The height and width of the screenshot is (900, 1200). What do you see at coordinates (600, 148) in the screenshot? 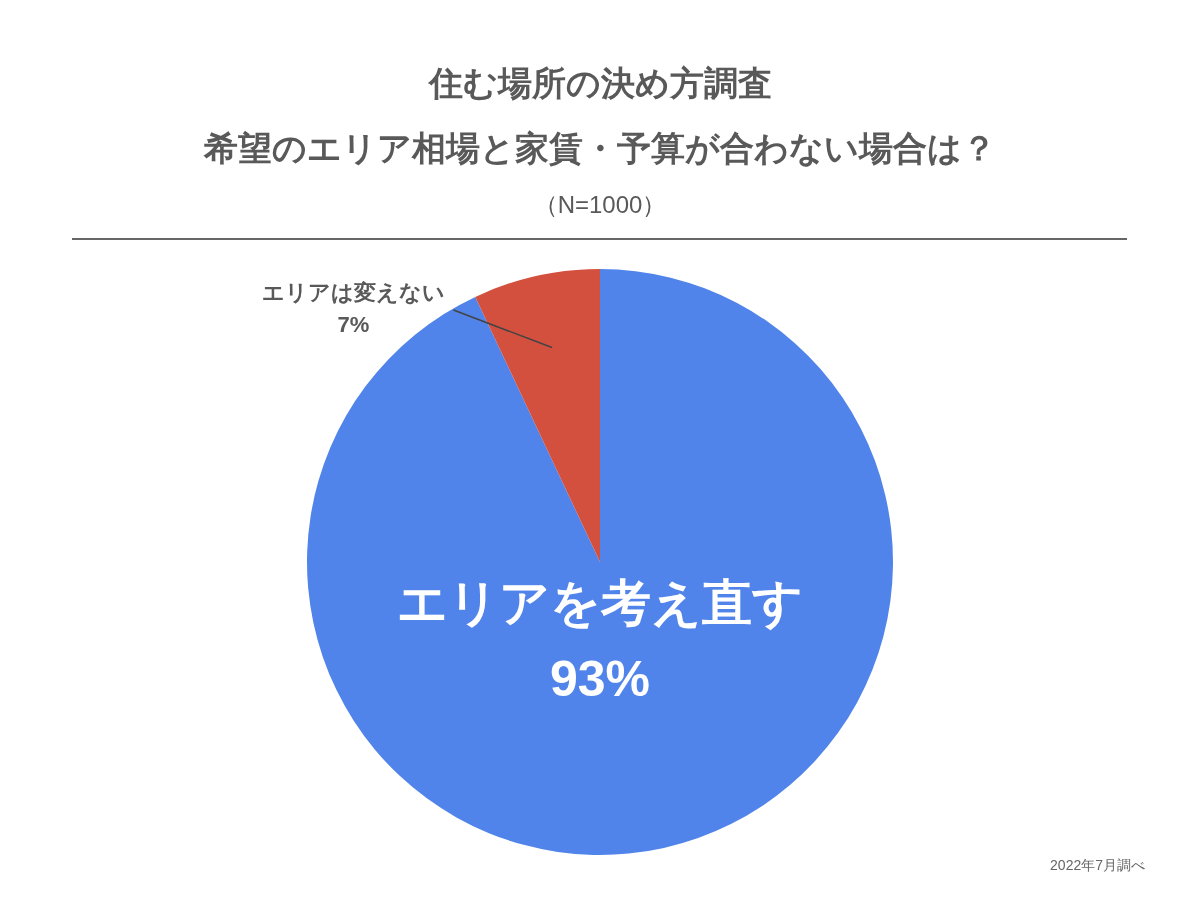
I see `subtitle: 希望のエリア相場と家賃・予算が合わない場合は？` at bounding box center [600, 148].